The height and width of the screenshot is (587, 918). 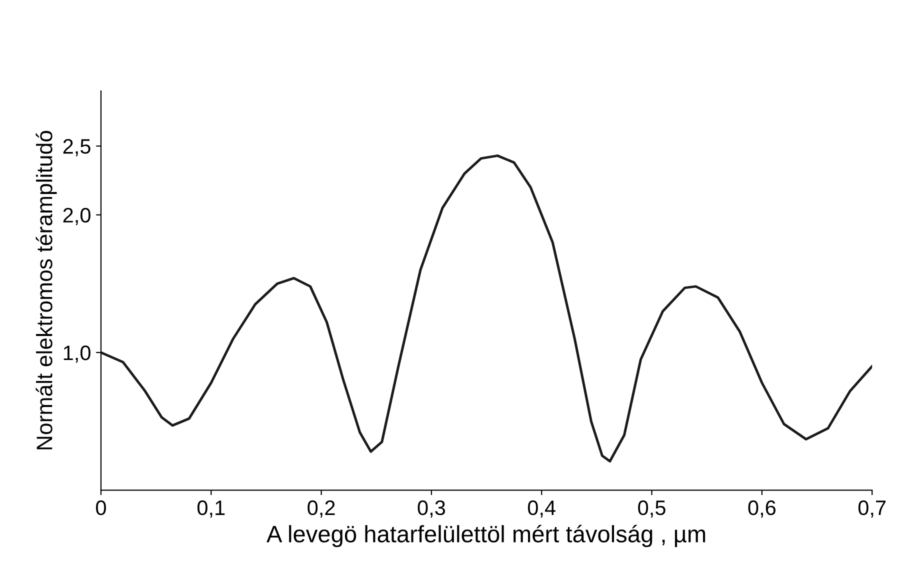 I want to click on x-tick-label: 0,5, so click(x=652, y=509).